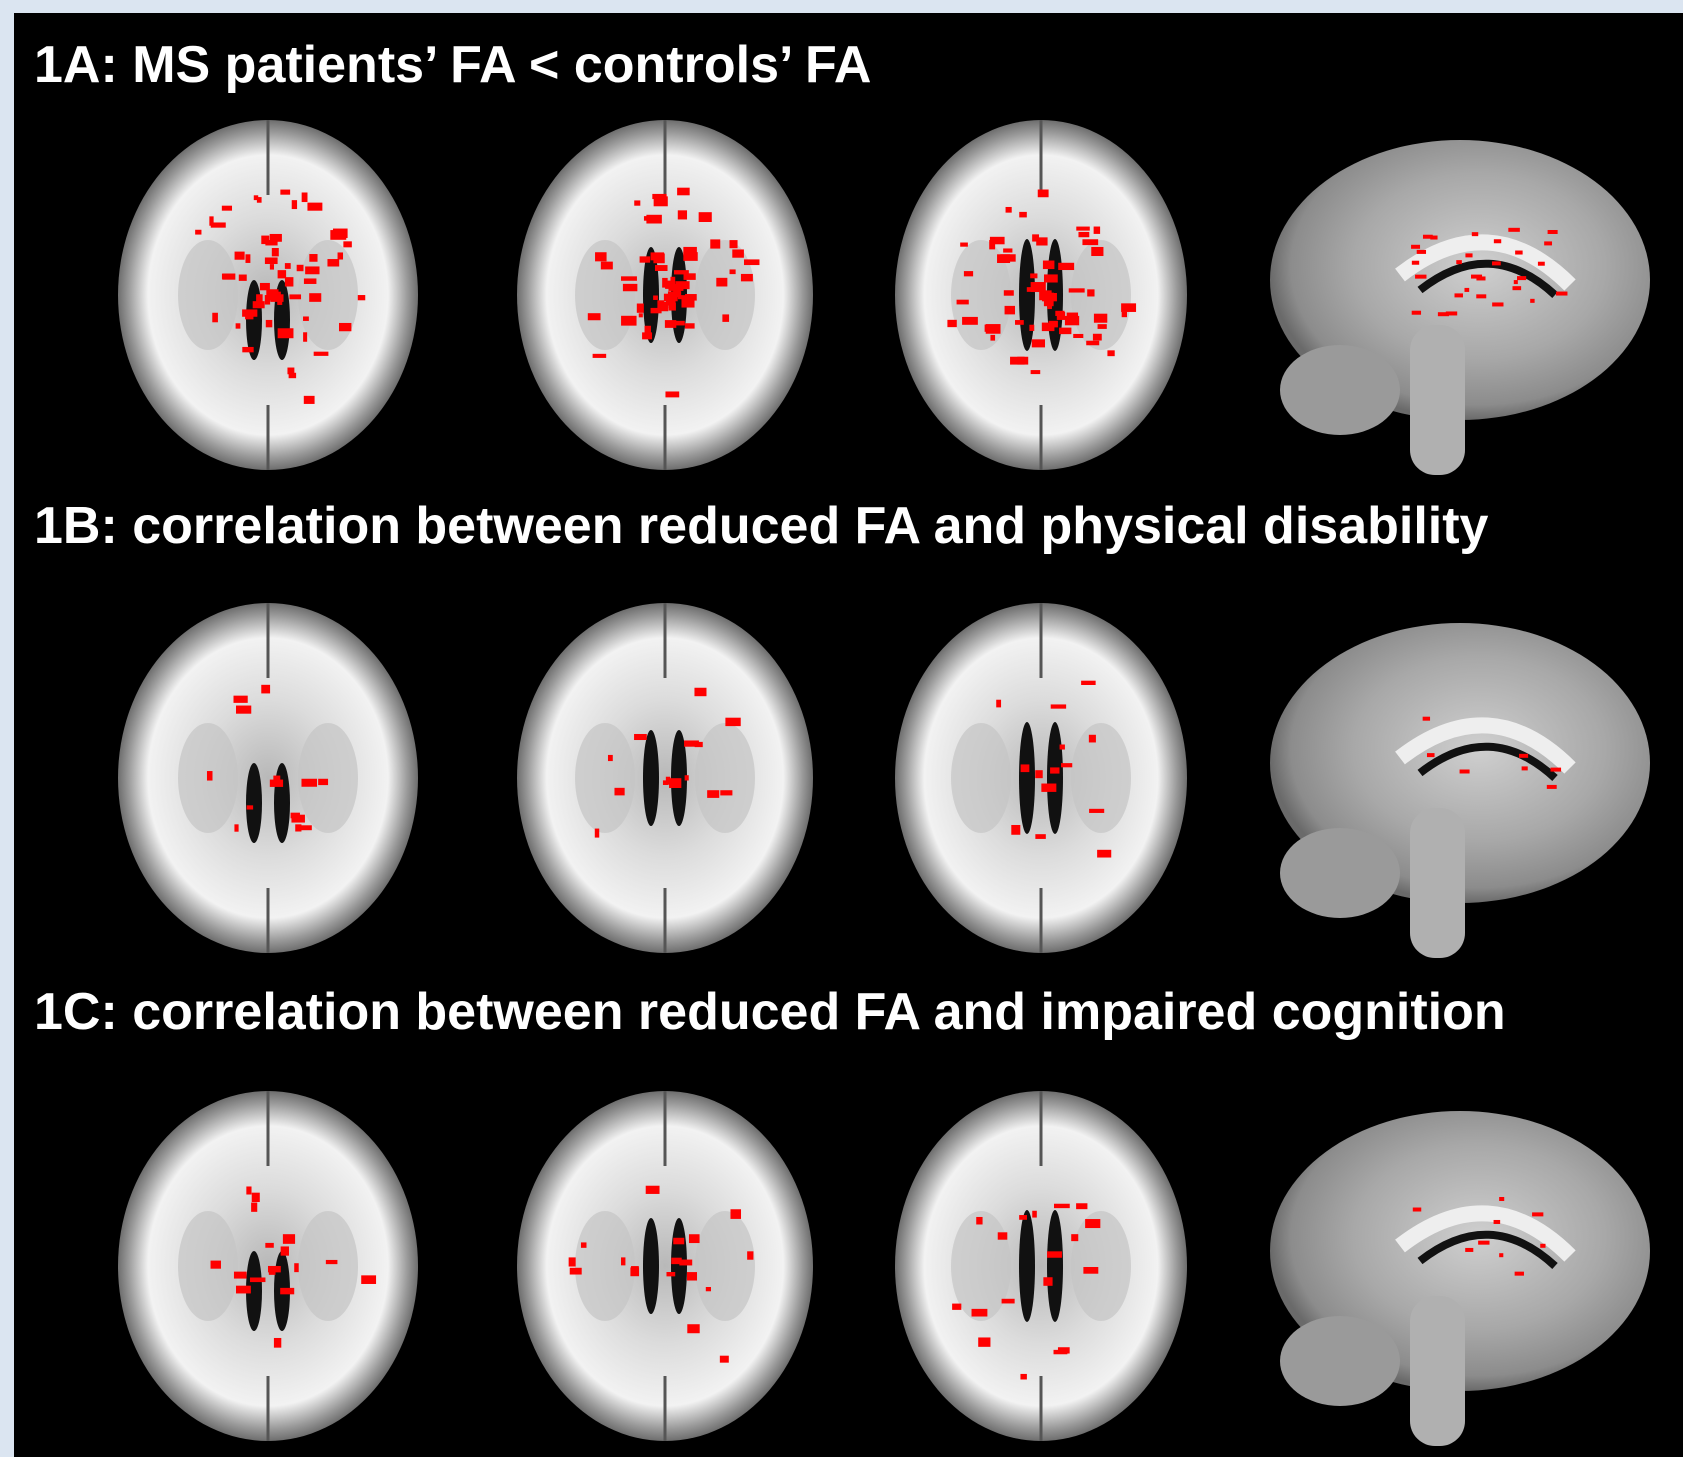  Describe the element at coordinates (1460, 307) in the screenshot. I see `sagittal-slice` at that location.